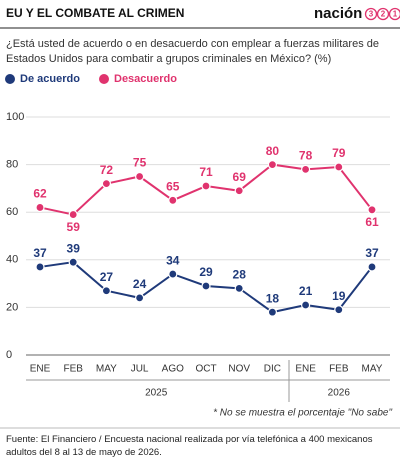  I want to click on data-label: 39, so click(74, 248).